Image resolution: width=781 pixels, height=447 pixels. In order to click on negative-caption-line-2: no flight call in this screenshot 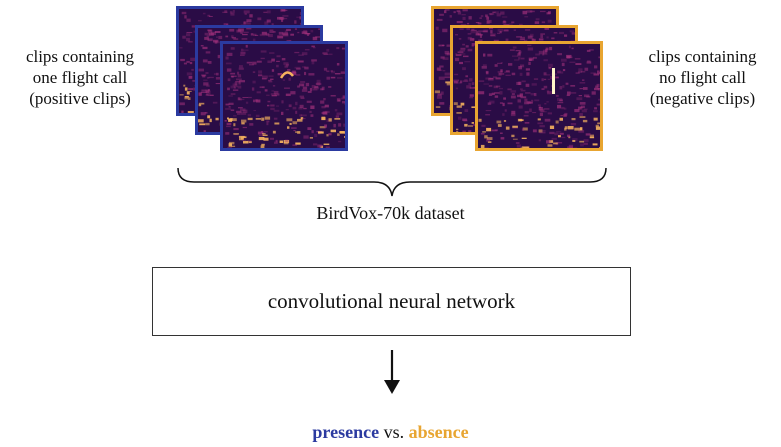, I will do `click(702, 77)`.